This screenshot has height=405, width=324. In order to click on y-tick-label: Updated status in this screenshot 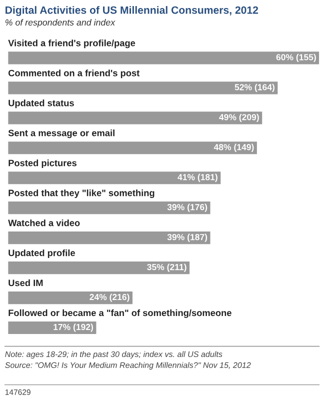, I will do `click(41, 104)`.